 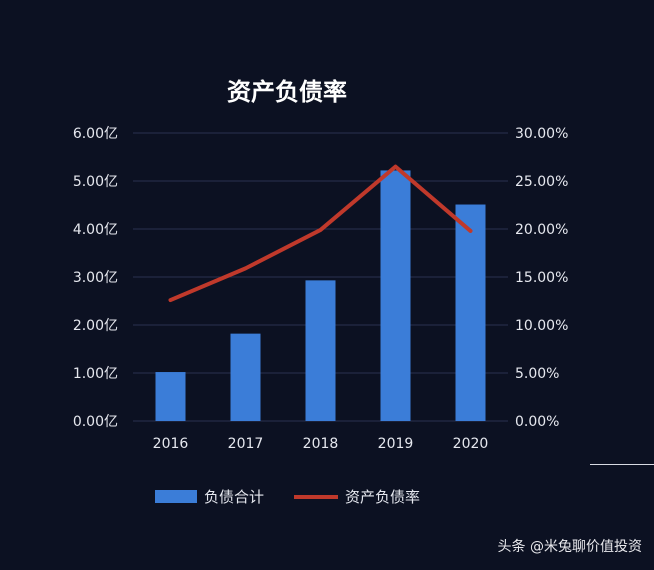 I want to click on y-right-tick-label: 0.00%, so click(x=537, y=422).